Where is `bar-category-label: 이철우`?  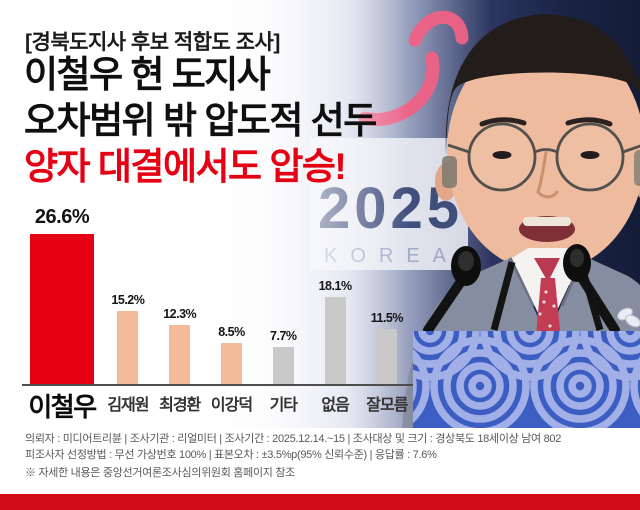
bar-category-label: 이철우 is located at coordinates (62, 407).